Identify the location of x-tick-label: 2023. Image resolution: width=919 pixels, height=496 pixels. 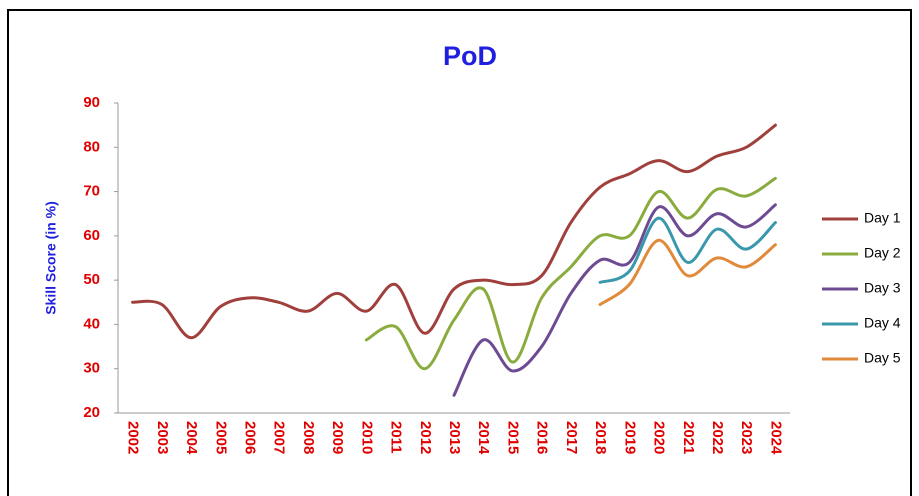
(746, 437).